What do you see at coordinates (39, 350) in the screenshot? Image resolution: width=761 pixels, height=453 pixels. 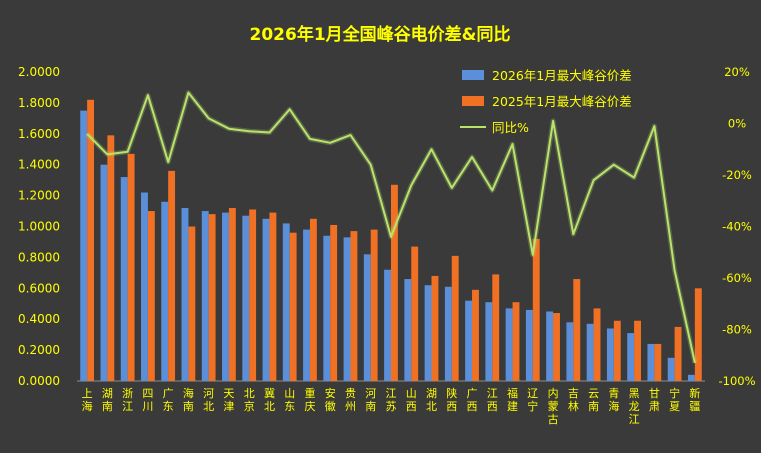 I see `y-tick-label: 0.2000` at bounding box center [39, 350].